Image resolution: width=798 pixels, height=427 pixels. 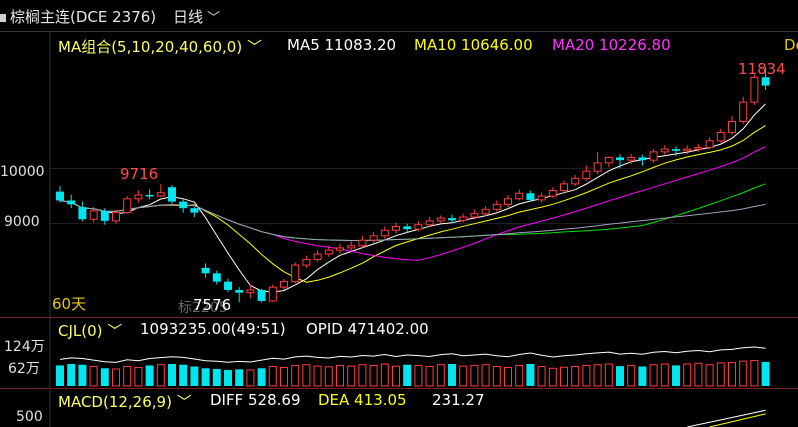 I want to click on open-interest-value: OPID 471402.00, so click(x=367, y=329).